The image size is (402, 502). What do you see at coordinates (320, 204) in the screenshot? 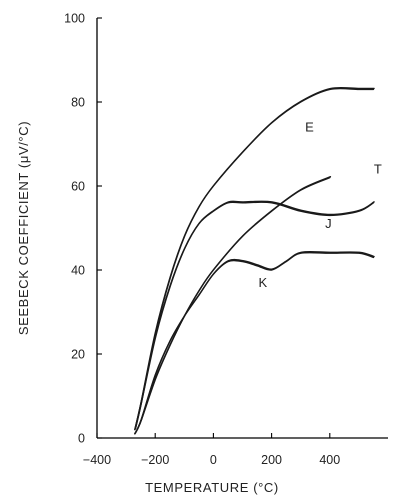
I see `labels: E T J K` at bounding box center [320, 204].